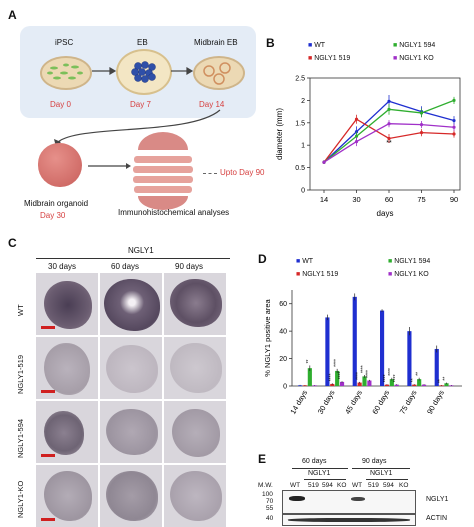 This screenshot has width=474, height=527. Describe the element at coordinates (388, 56) in the screenshot. I see `panel-b-legend: ■ WT ■ NGLY1 519 ■ NGLY1 594 ■ NGLY1 KO` at that location.